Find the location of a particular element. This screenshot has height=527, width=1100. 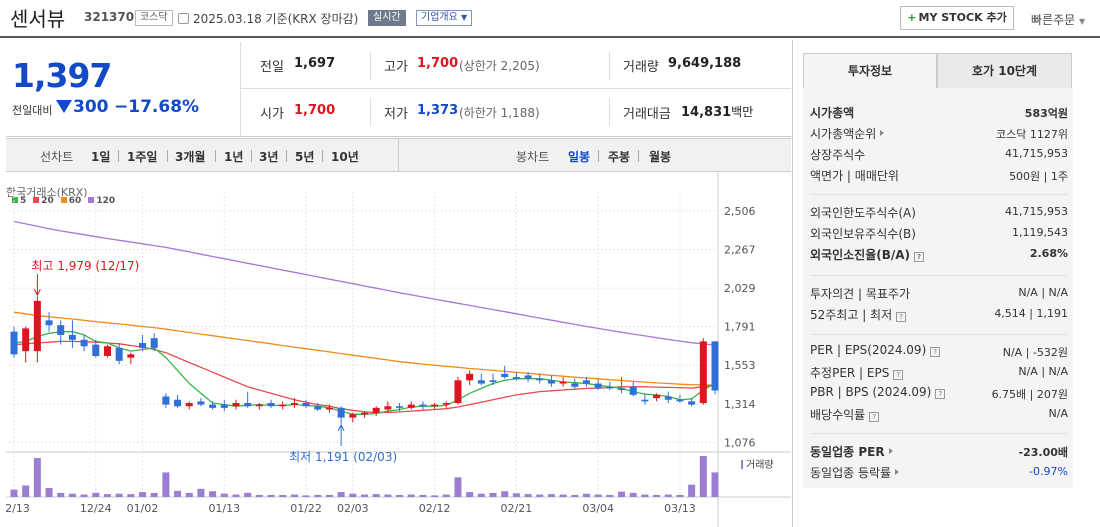

tab-weekly: 주봉 is located at coordinates (619, 157).